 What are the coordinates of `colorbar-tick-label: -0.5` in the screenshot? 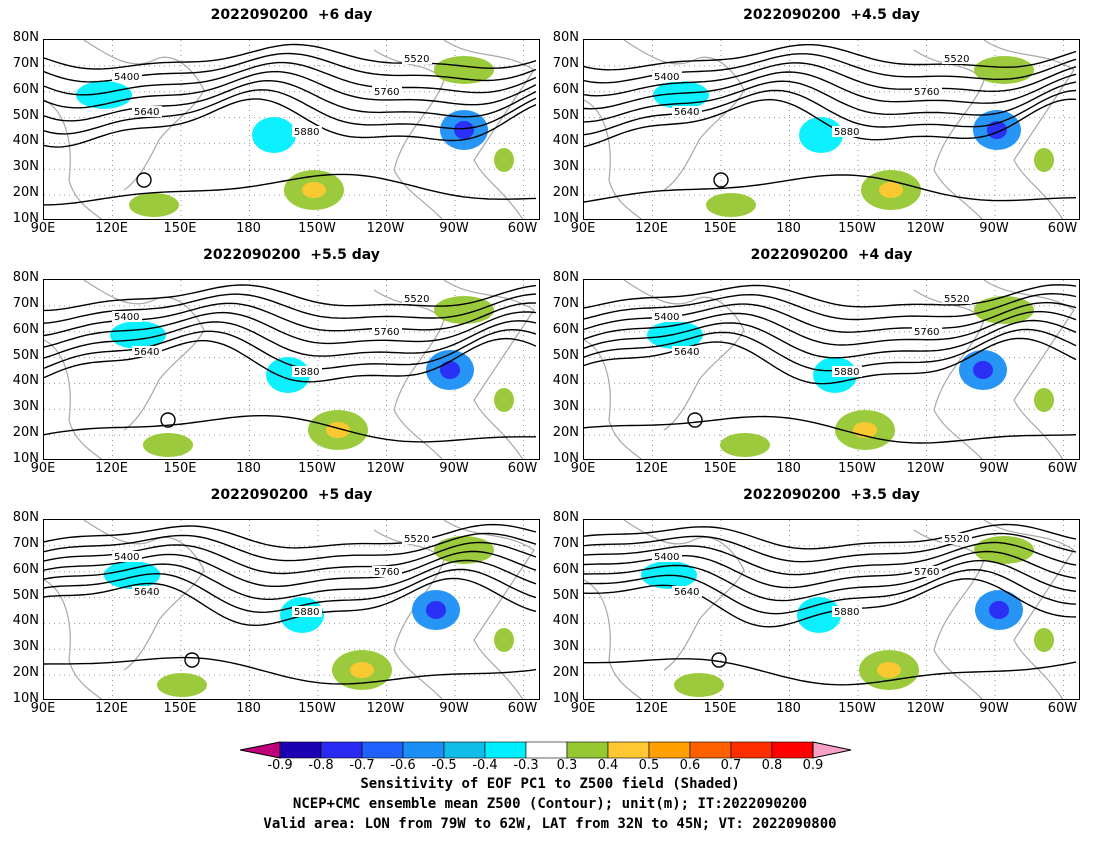 It's located at (444, 765).